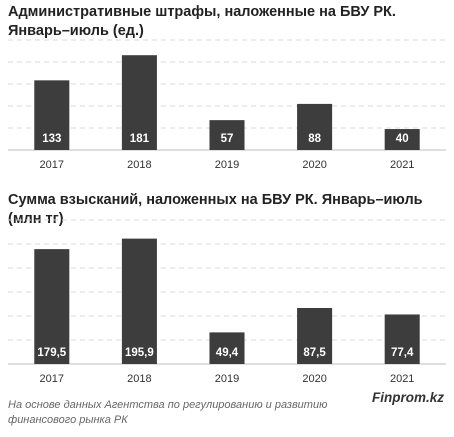 This screenshot has height=437, width=454. I want to click on data-label: 179,5, so click(51, 353).